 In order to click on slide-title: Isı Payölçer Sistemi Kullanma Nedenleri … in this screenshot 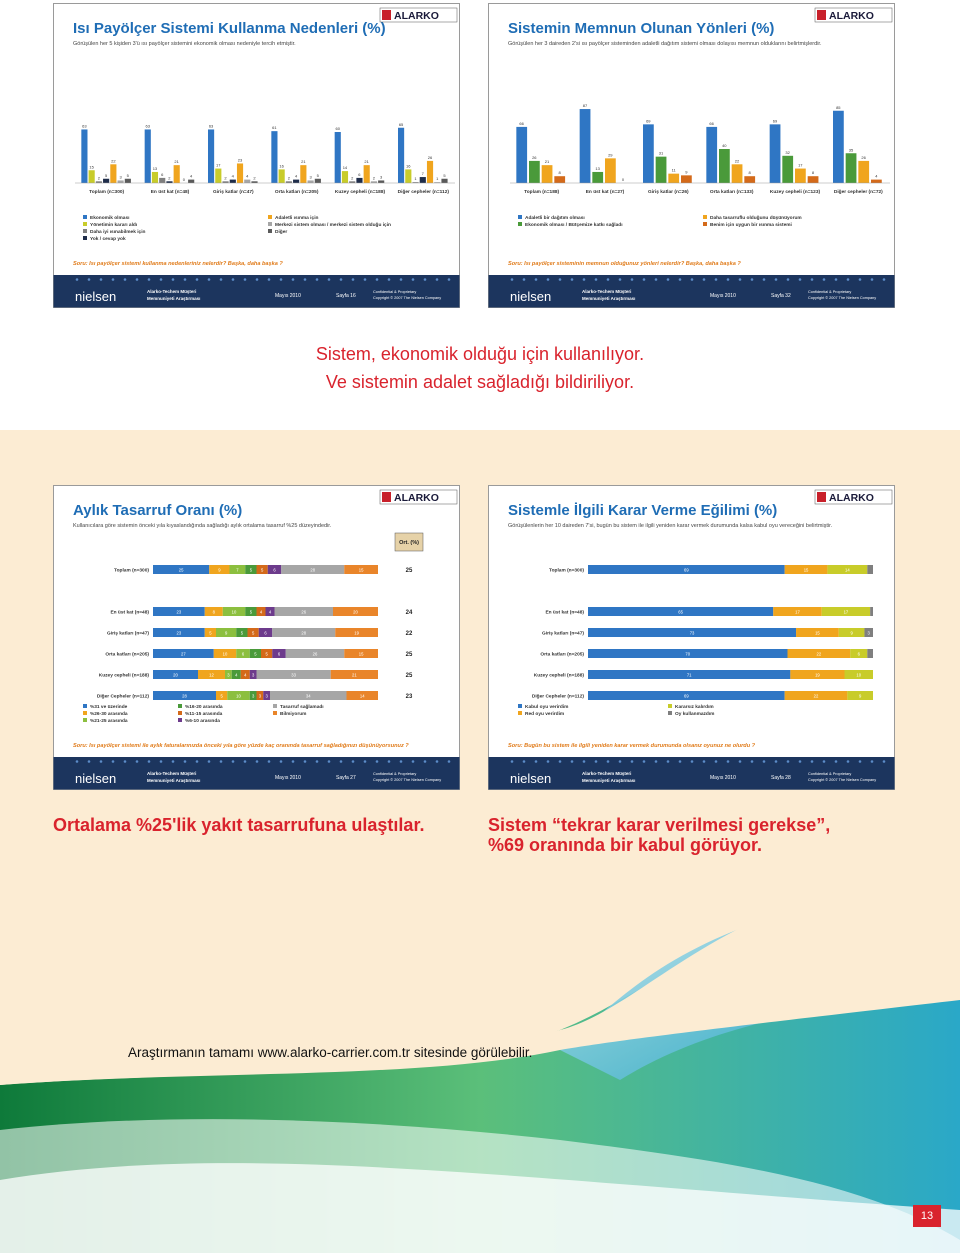, I will do `click(229, 28)`.